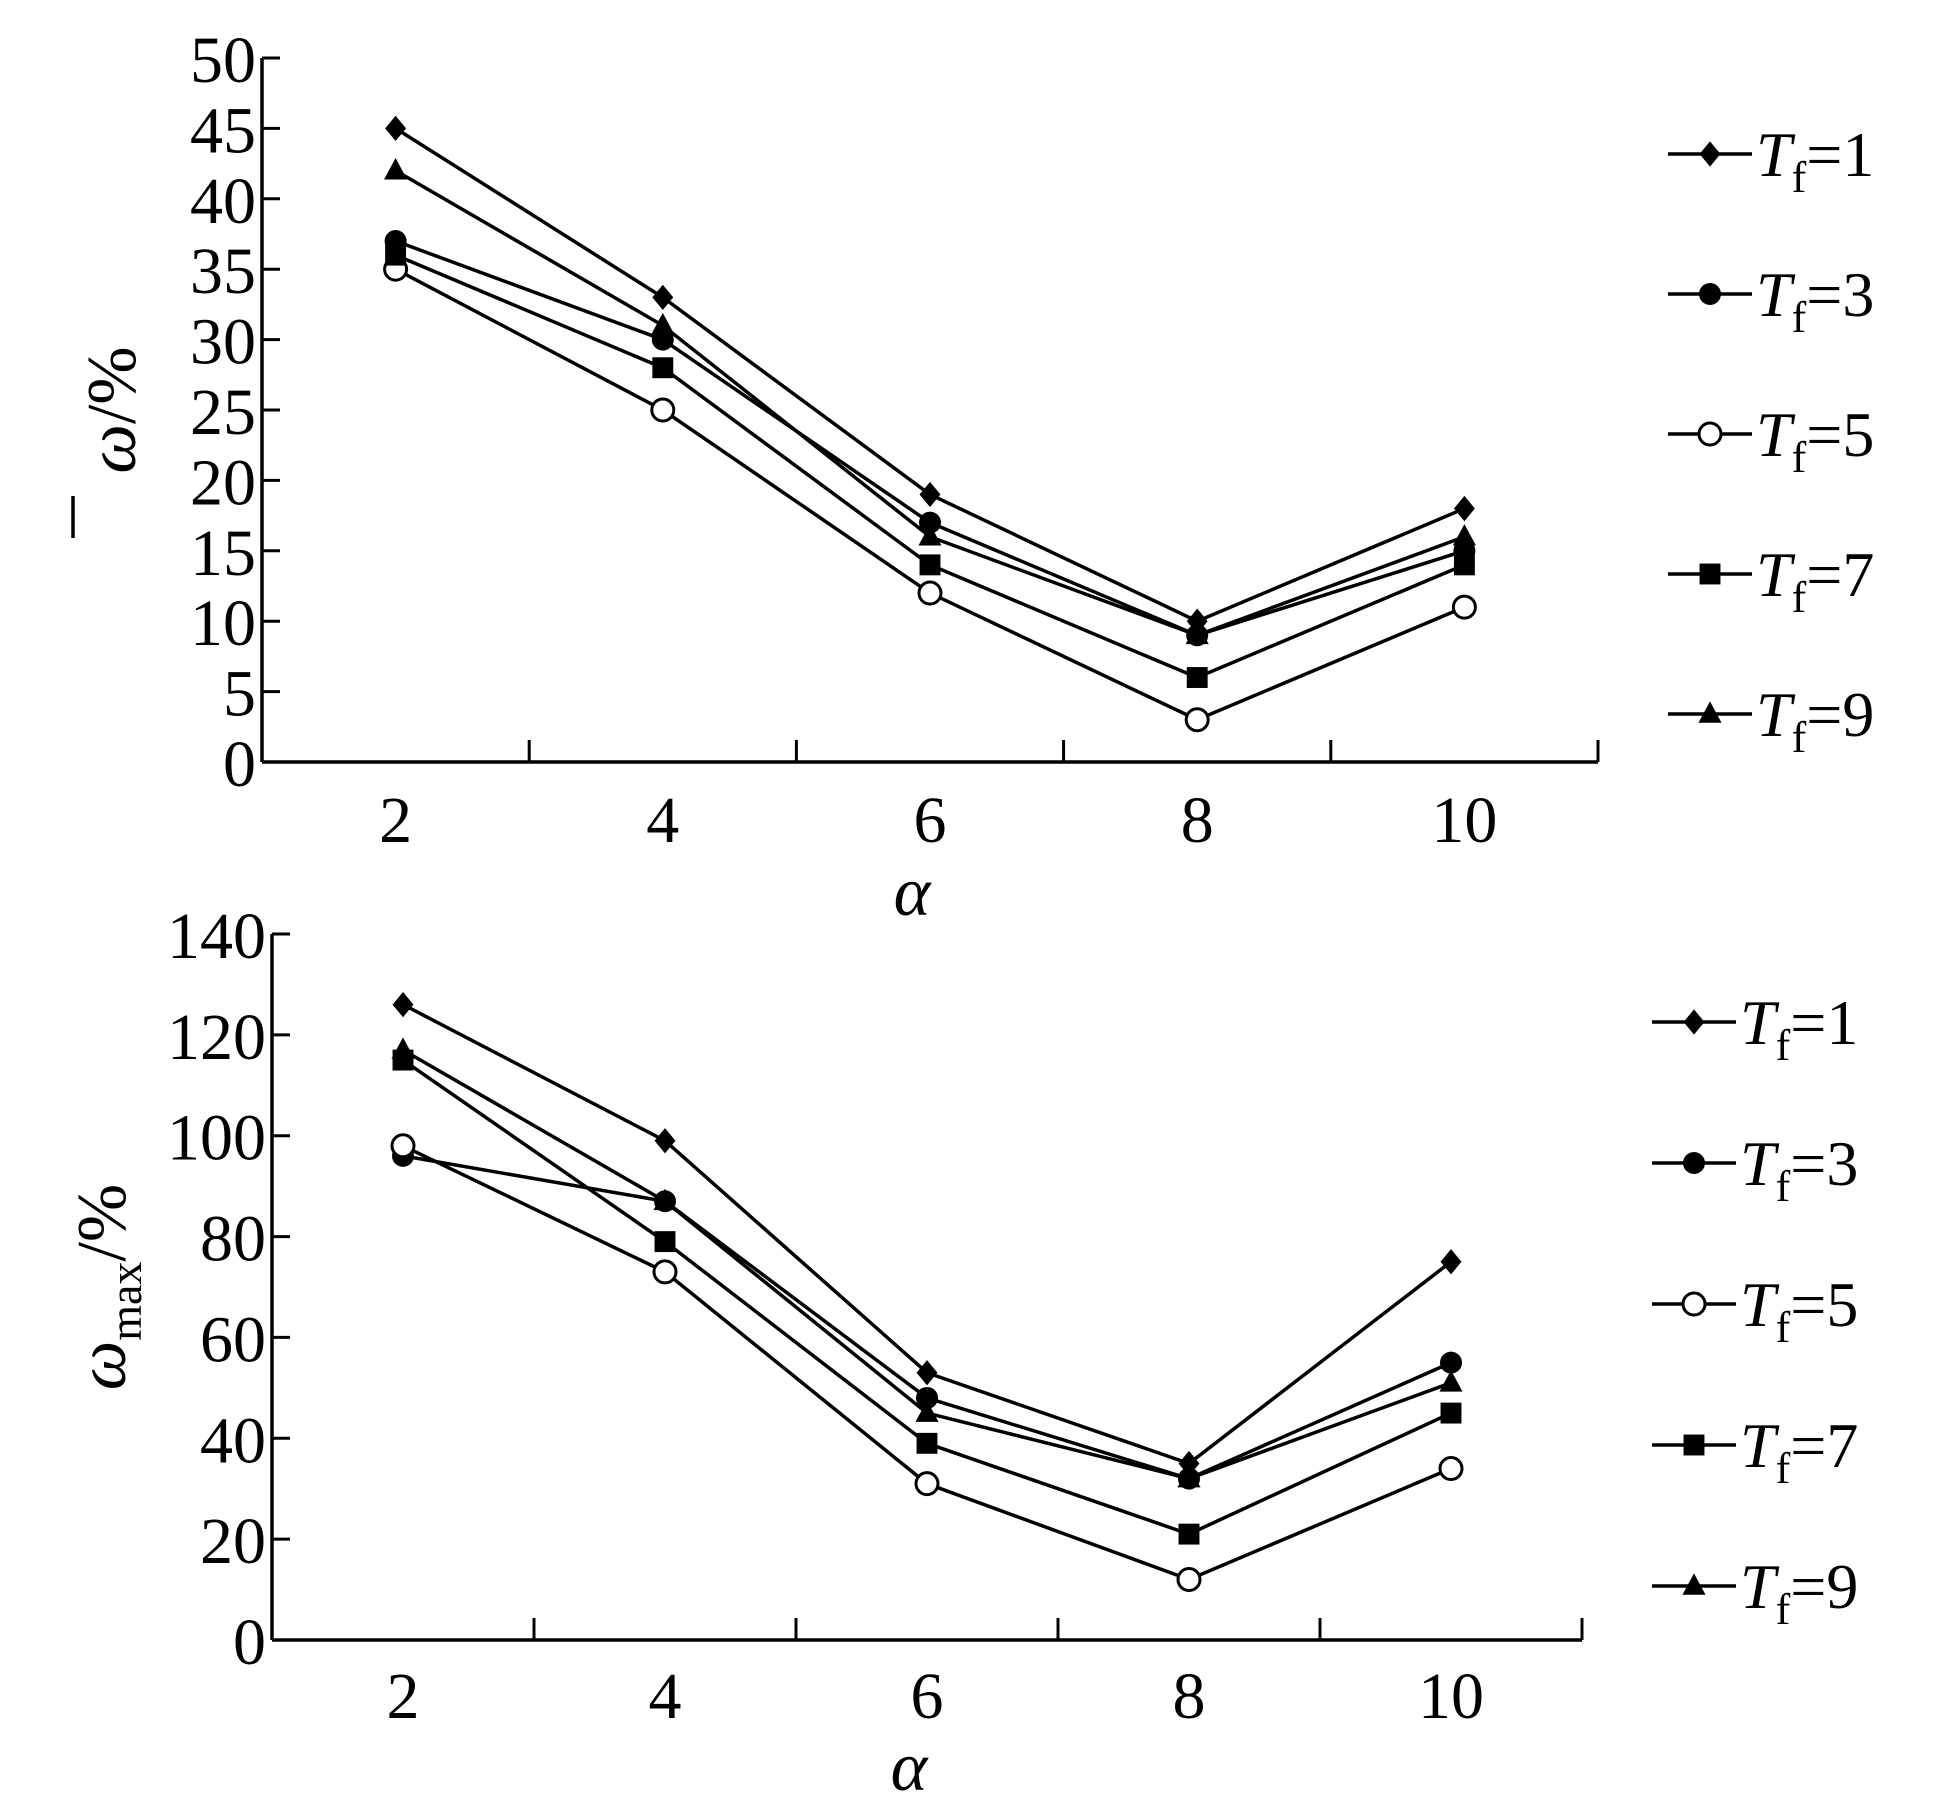  Describe the element at coordinates (1815, 580) in the screenshot. I see `legend-label: Tf=7` at that location.